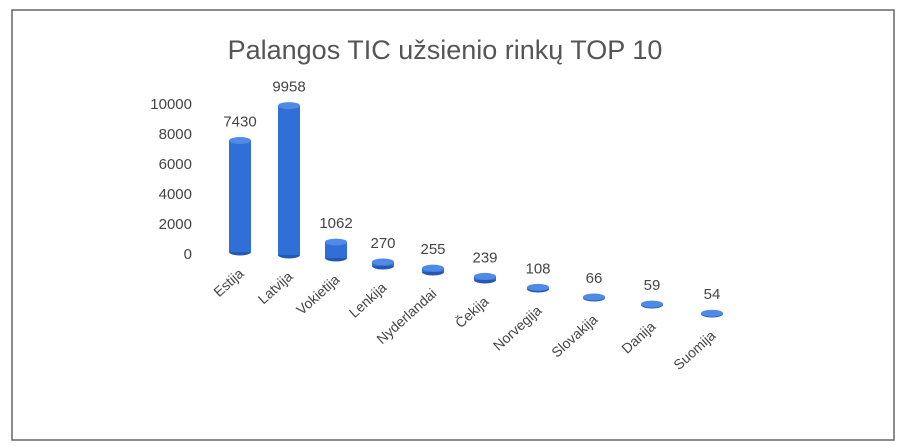  Describe the element at coordinates (175, 194) in the screenshot. I see `y-tick-label: 4000` at that location.